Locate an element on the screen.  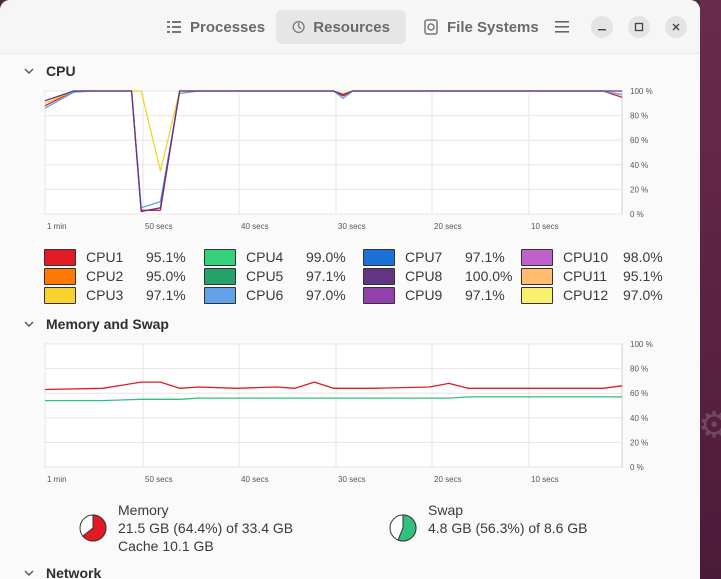
network-section-title: Network is located at coordinates (74, 572).